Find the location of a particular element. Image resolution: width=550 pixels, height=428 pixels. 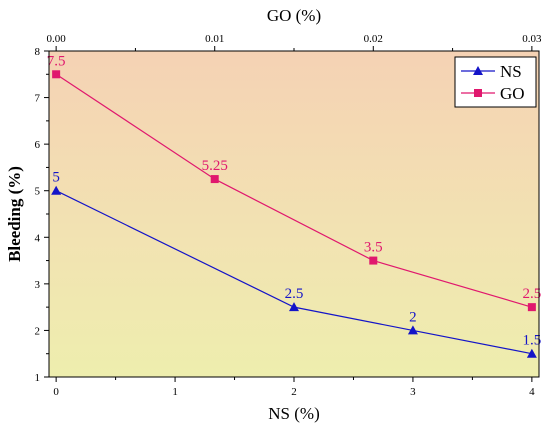

go-data-label: 2.5 is located at coordinates (531, 294).